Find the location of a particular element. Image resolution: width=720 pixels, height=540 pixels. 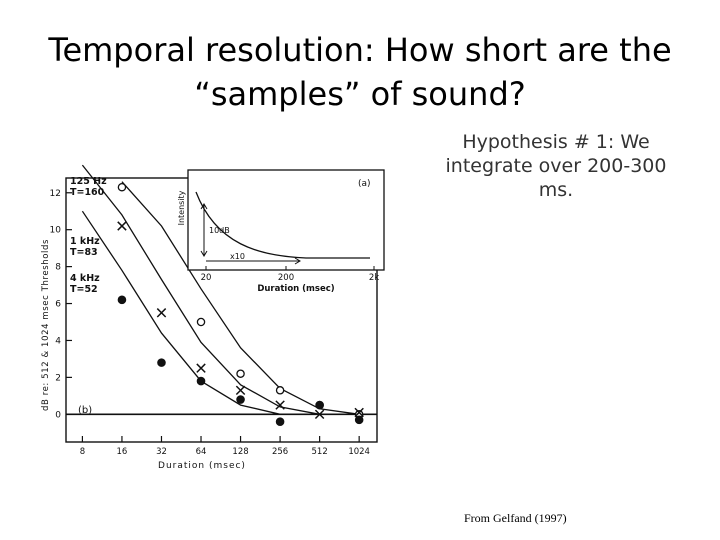

y-tick-label: 8 is located at coordinates (58, 268).